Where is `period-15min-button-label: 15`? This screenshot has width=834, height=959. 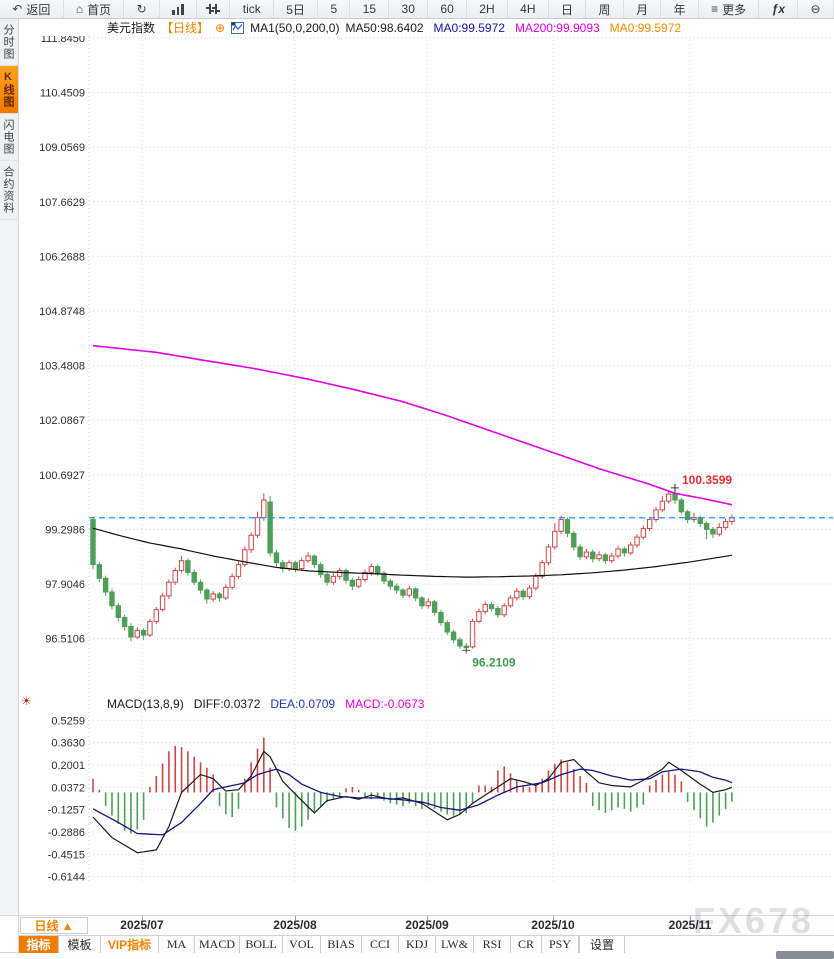 period-15min-button-label: 15 is located at coordinates (369, 9).